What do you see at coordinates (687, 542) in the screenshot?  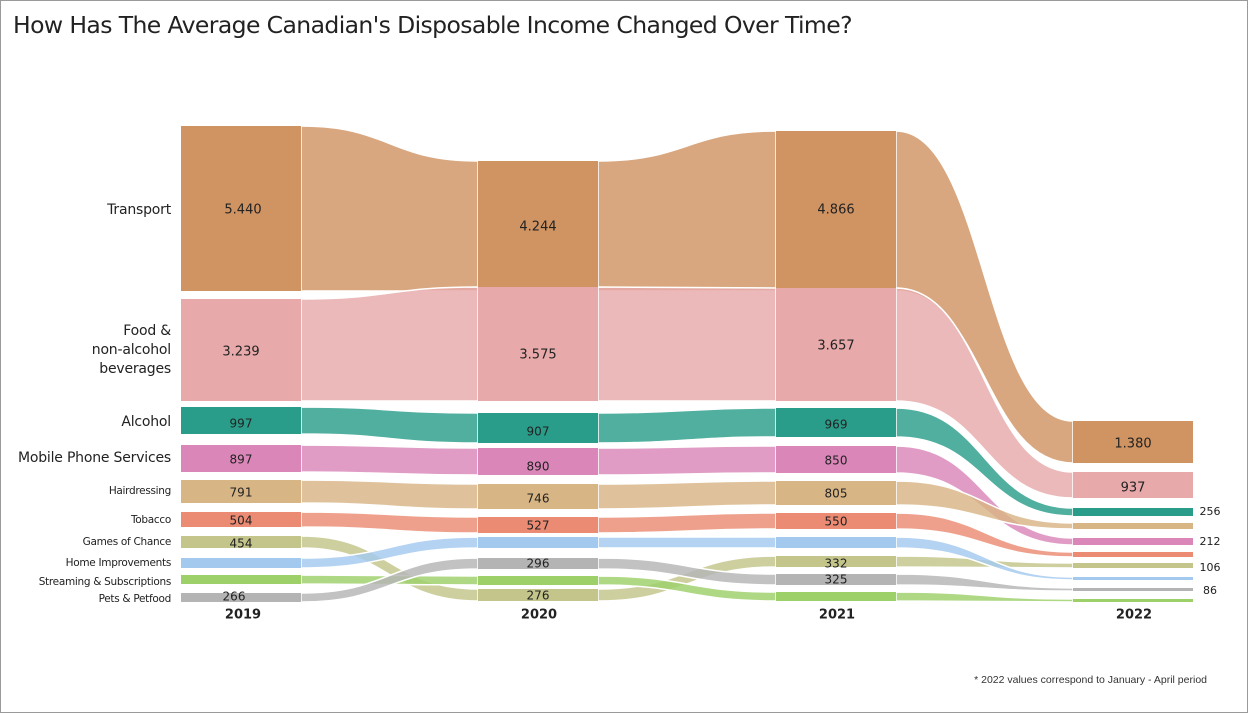 I see `flow-home-improvements-2020-2021` at bounding box center [687, 542].